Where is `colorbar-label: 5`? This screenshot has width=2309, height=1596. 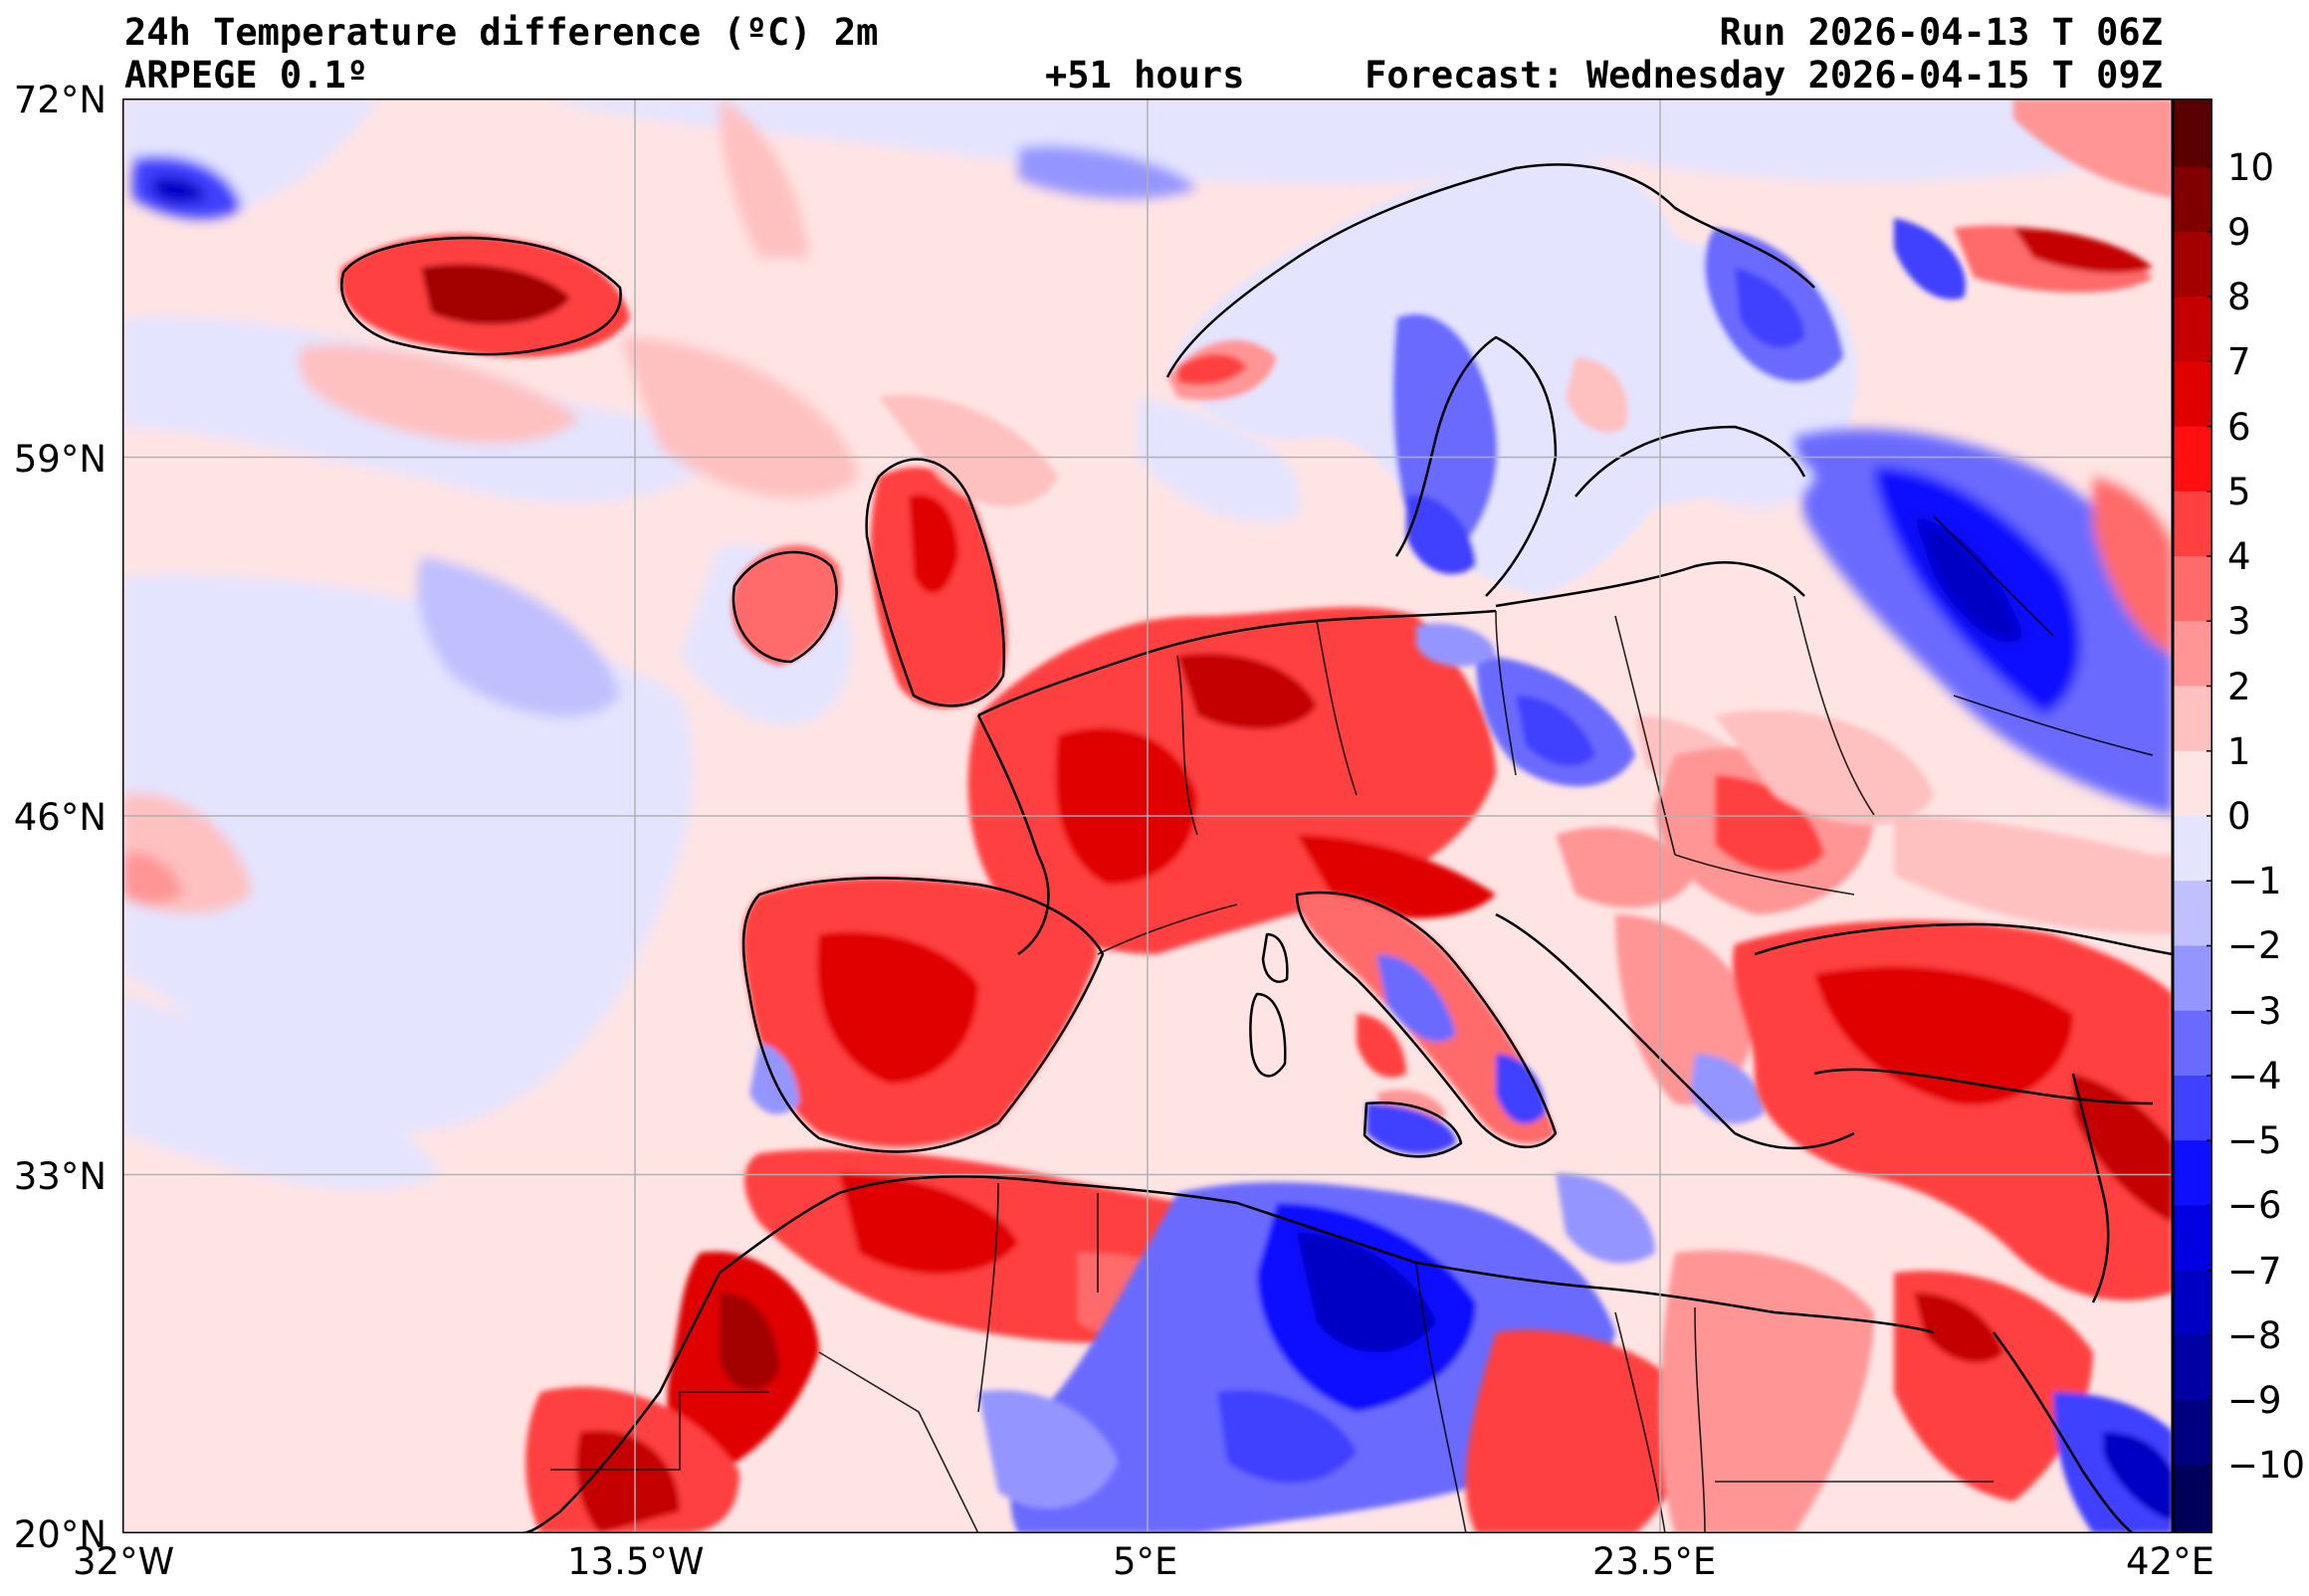 colorbar-label: 5 is located at coordinates (2239, 492).